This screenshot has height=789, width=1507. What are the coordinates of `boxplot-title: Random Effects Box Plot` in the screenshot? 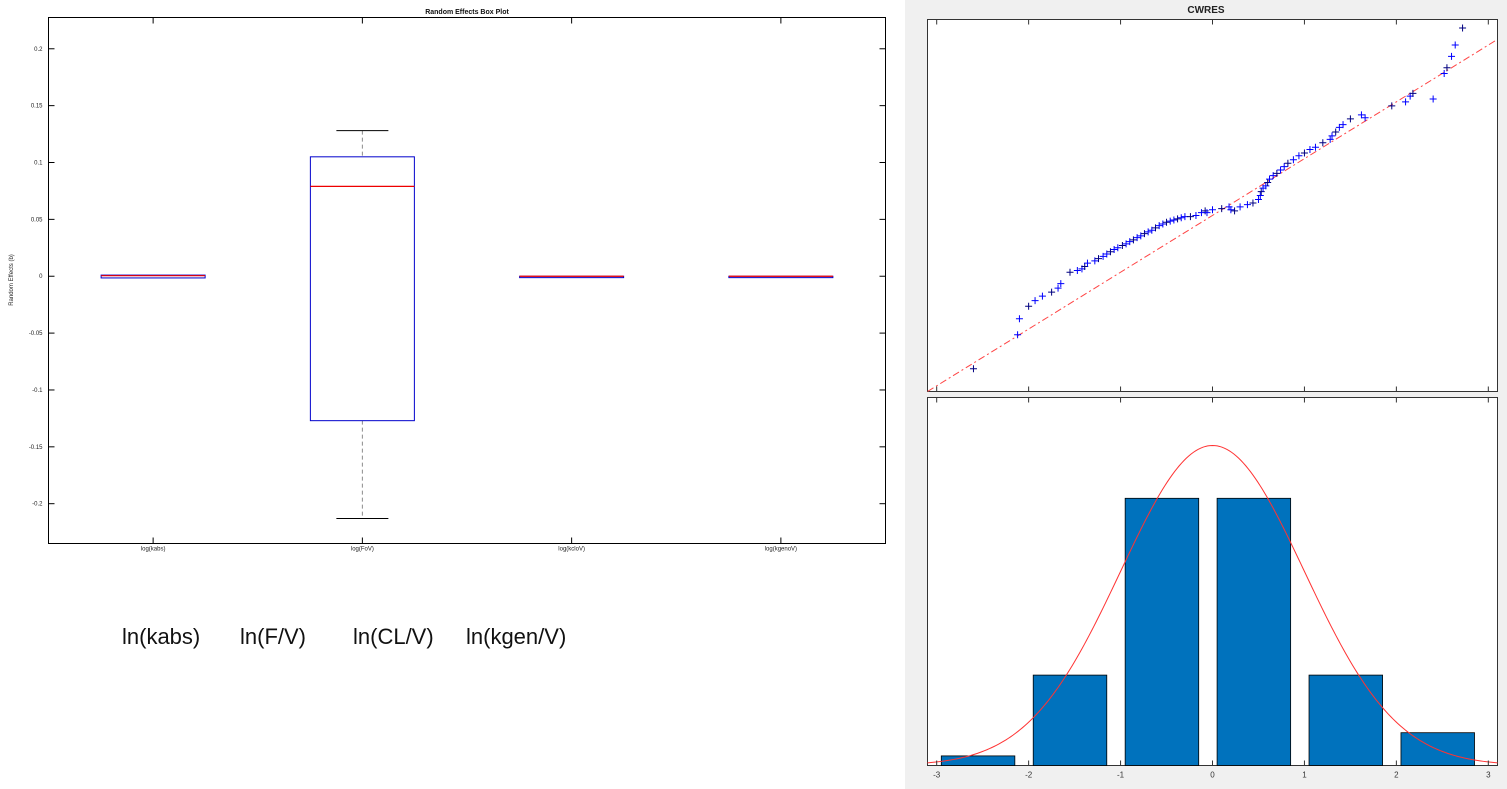 It's located at (467, 12).